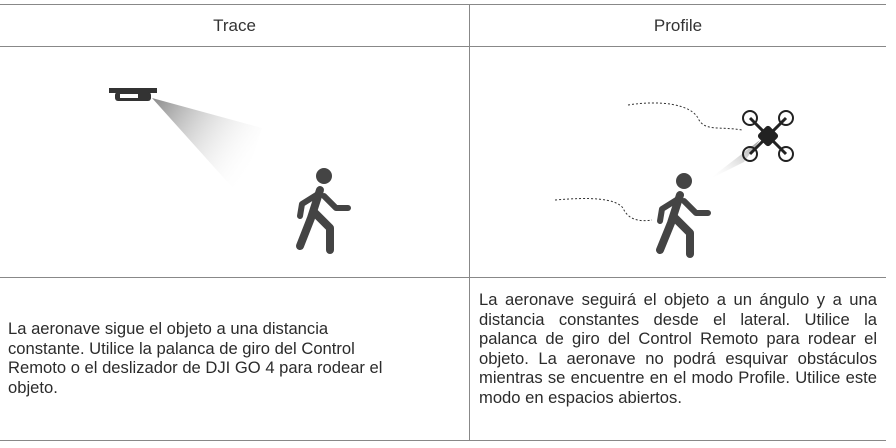 This screenshot has width=896, height=448. Describe the element at coordinates (234, 25) in the screenshot. I see `column-header: Trace` at that location.